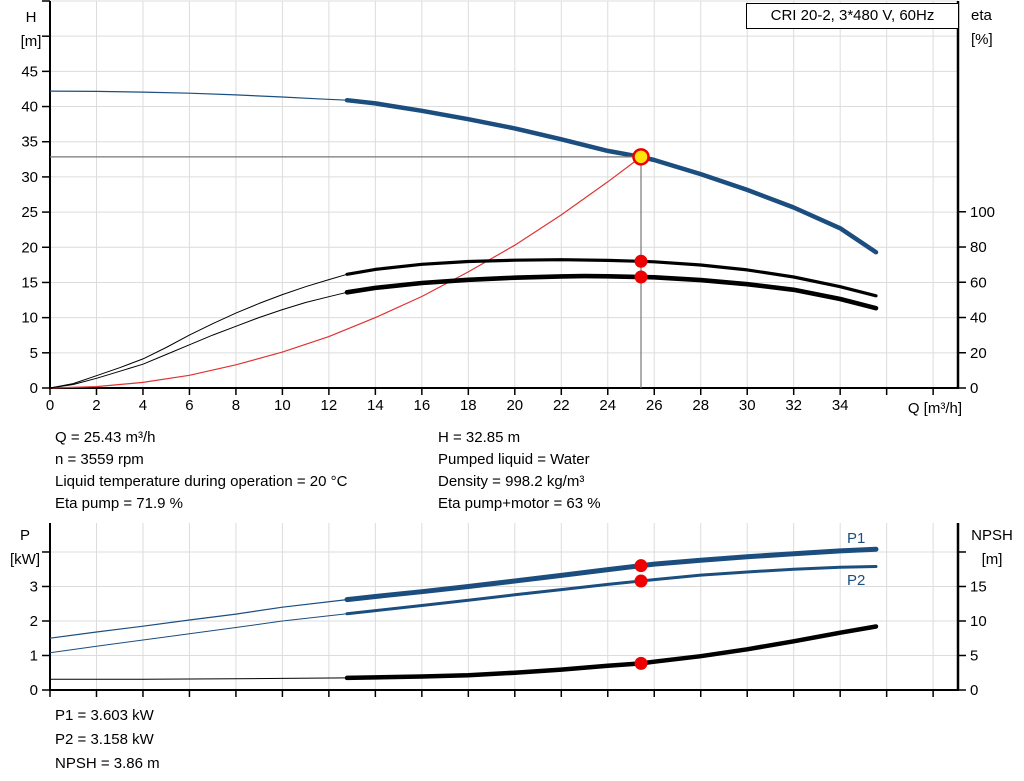 The image size is (1024, 781). I want to click on svg-text: 1, so click(34, 655).